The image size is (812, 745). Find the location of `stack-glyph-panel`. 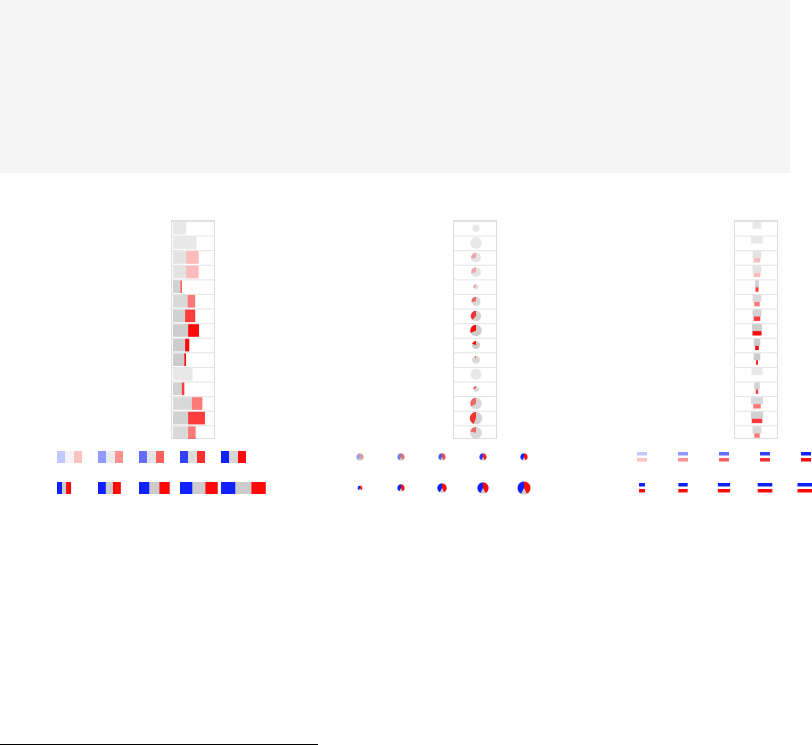

stack-glyph-panel is located at coordinates (756, 329).